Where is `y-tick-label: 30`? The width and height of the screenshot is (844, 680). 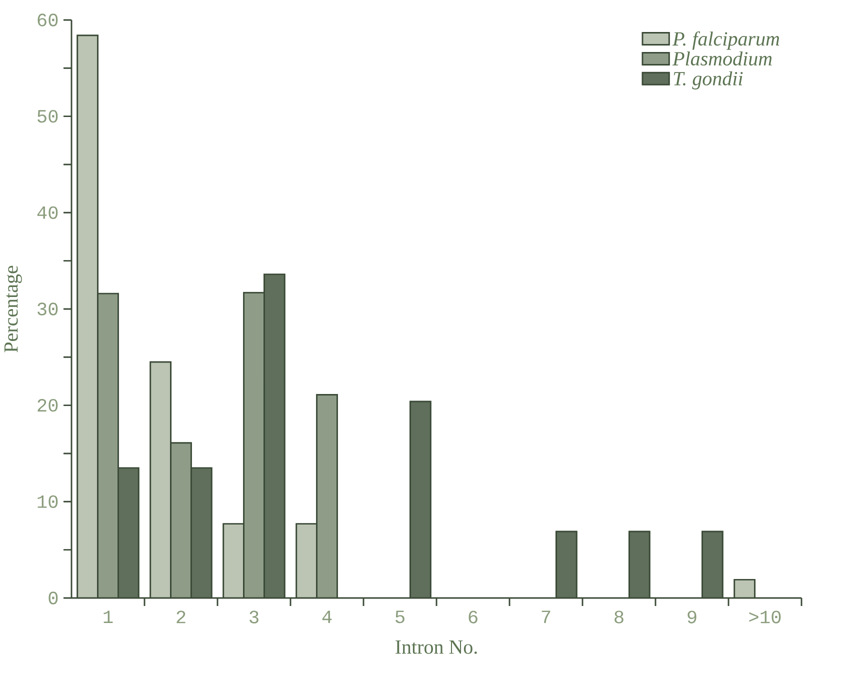
y-tick-label: 30 is located at coordinates (48, 309).